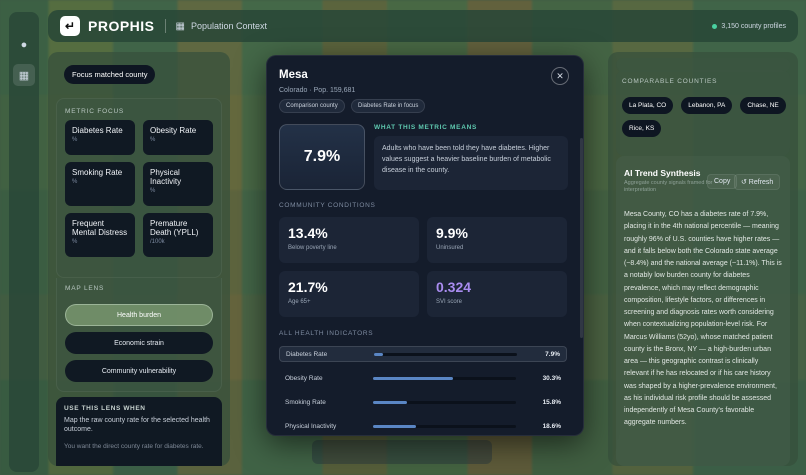  What do you see at coordinates (707, 105) in the screenshot?
I see `chip-county: Lebanon, PA` at bounding box center [707, 105].